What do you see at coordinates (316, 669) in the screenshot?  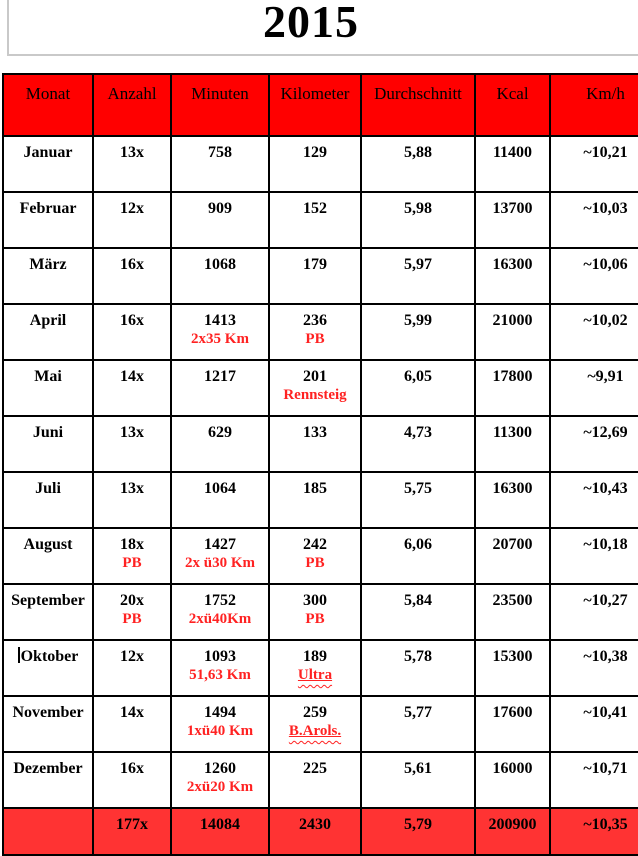 I see `kilometer-cell: 189 Ultra` at bounding box center [316, 669].